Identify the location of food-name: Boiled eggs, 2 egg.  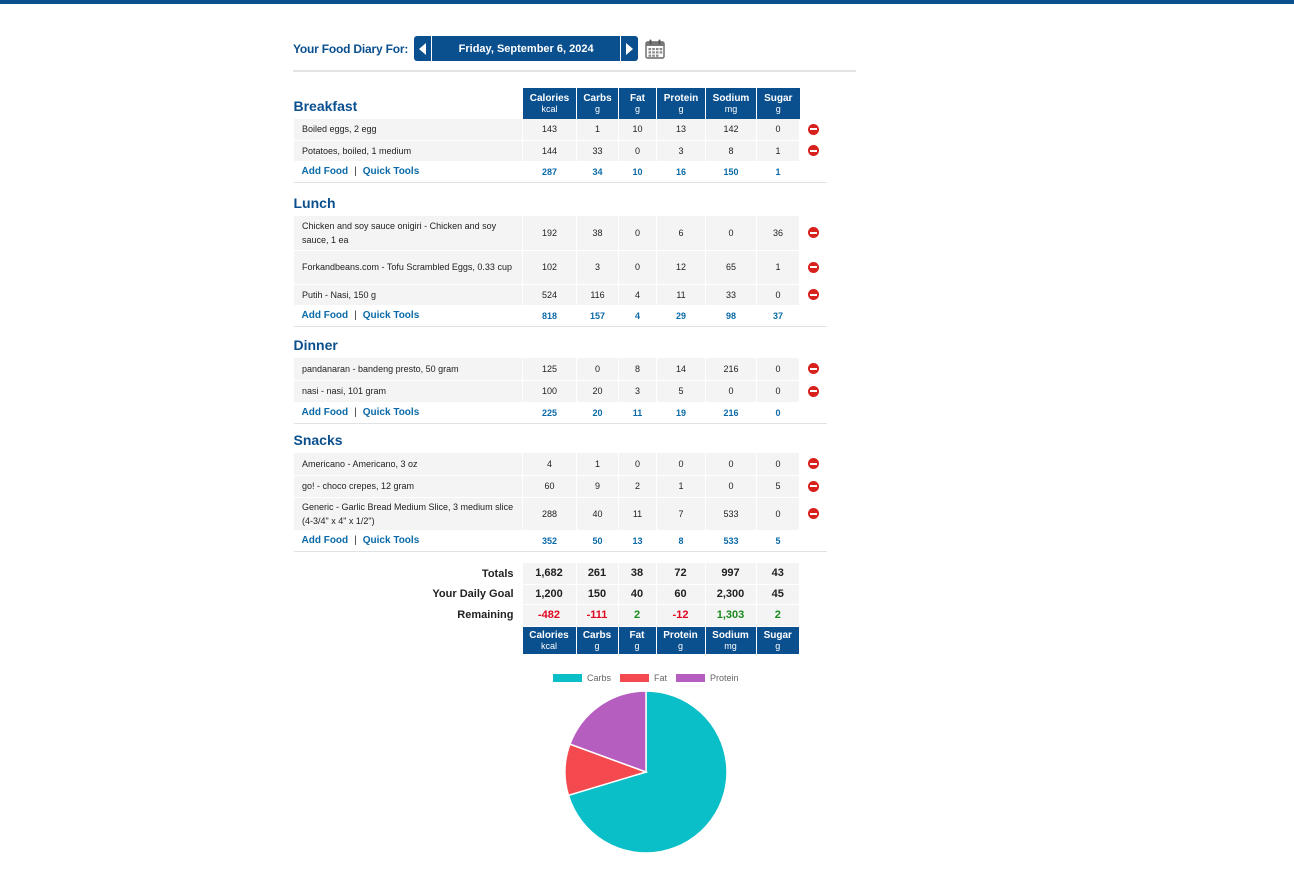
(408, 130).